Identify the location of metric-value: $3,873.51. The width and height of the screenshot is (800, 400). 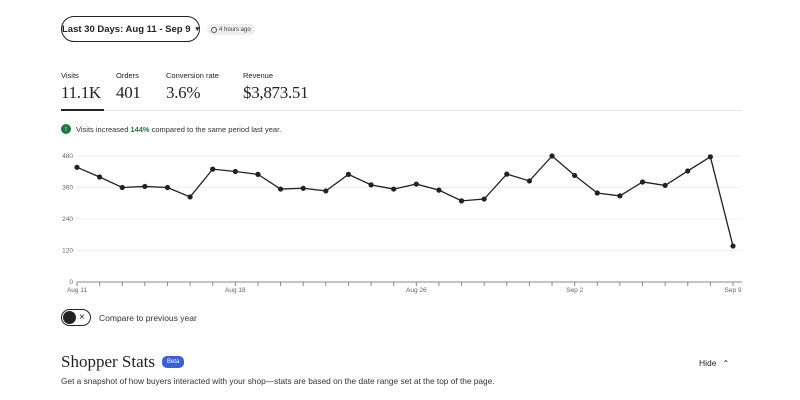
(276, 92).